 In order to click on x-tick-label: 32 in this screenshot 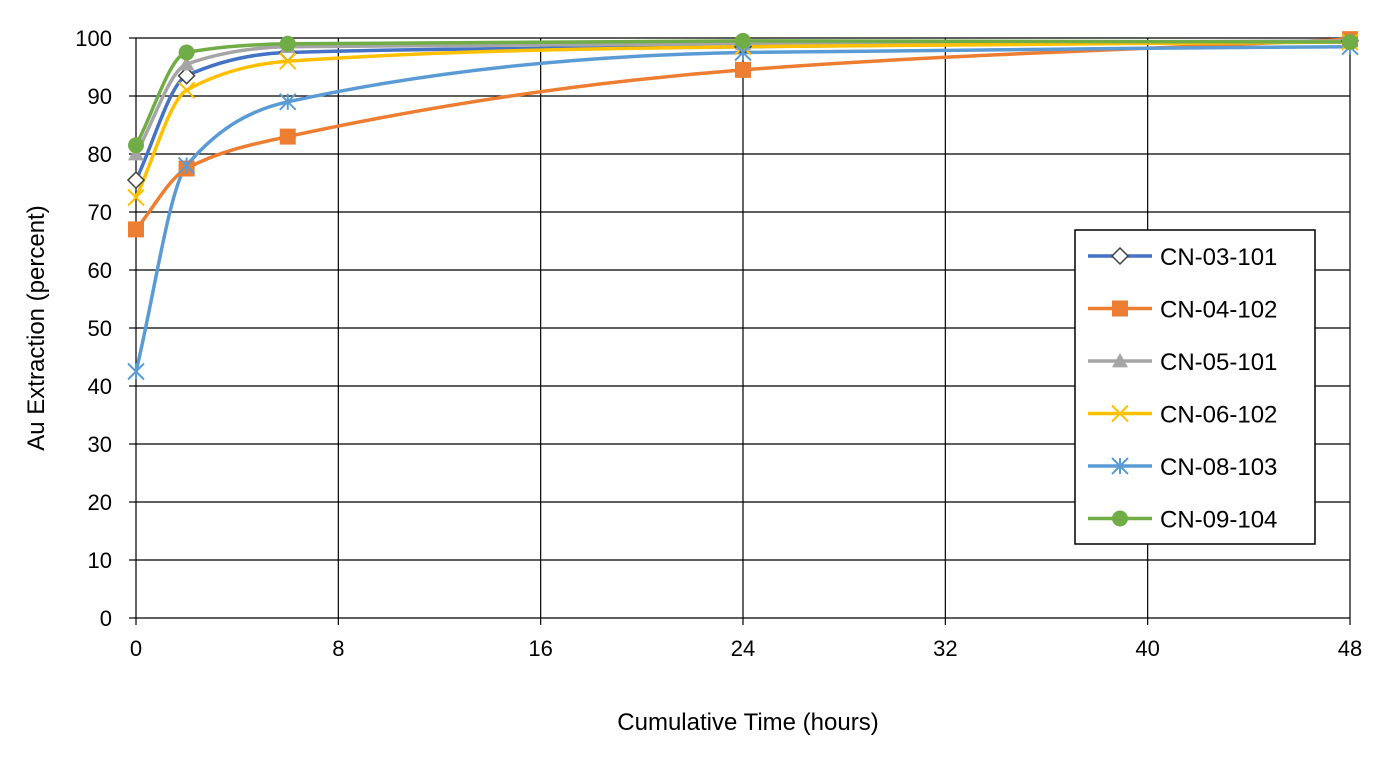, I will do `click(945, 648)`.